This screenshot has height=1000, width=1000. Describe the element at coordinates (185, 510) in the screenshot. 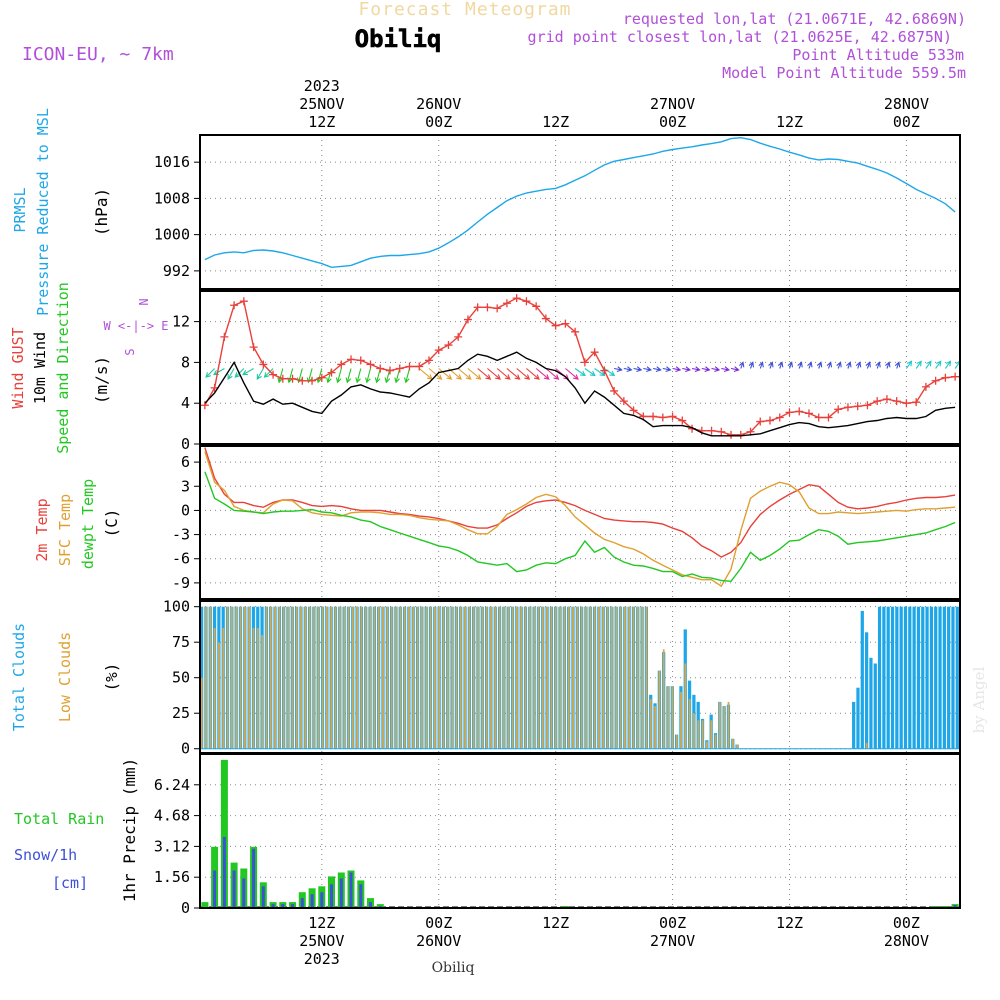

I see `y-tick-label: 0` at that location.